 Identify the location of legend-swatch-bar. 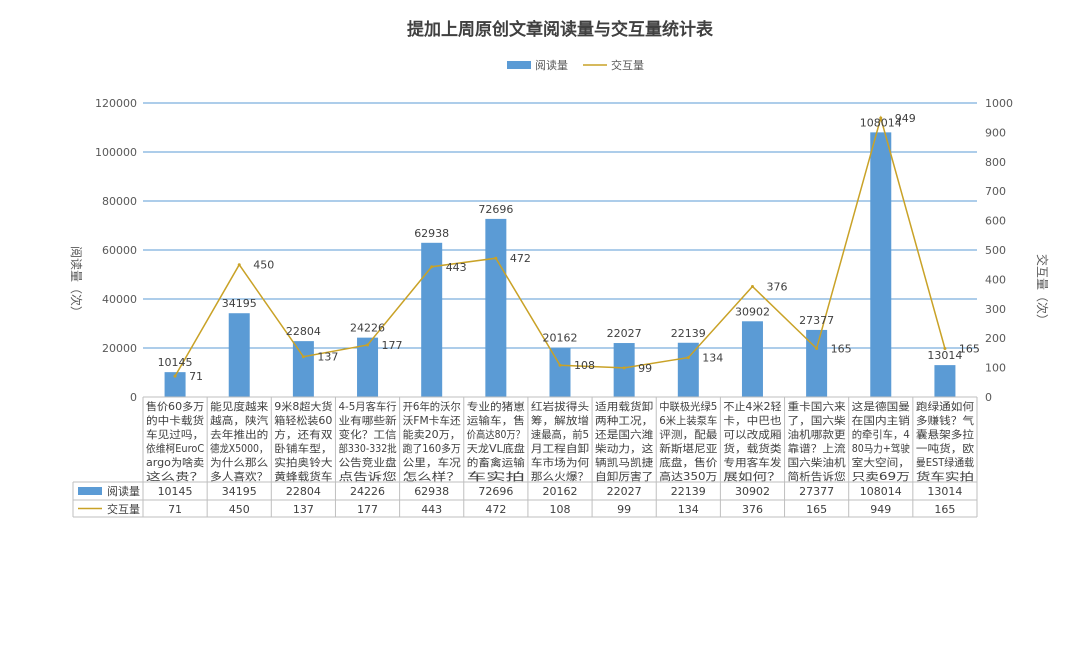
(519, 65).